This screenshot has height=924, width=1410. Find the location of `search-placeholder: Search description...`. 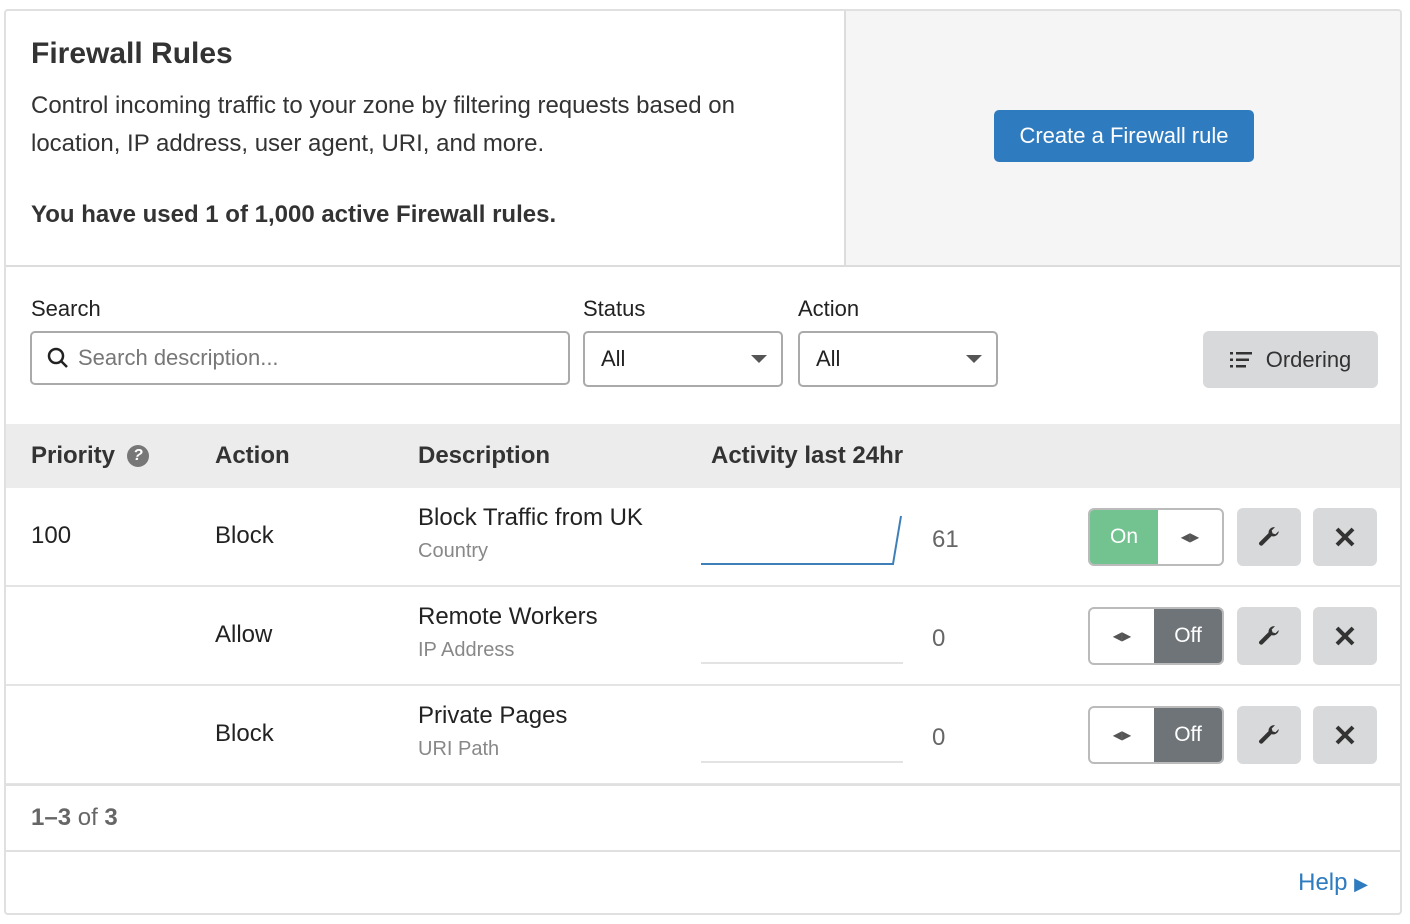

search-placeholder: Search description... is located at coordinates (178, 357).